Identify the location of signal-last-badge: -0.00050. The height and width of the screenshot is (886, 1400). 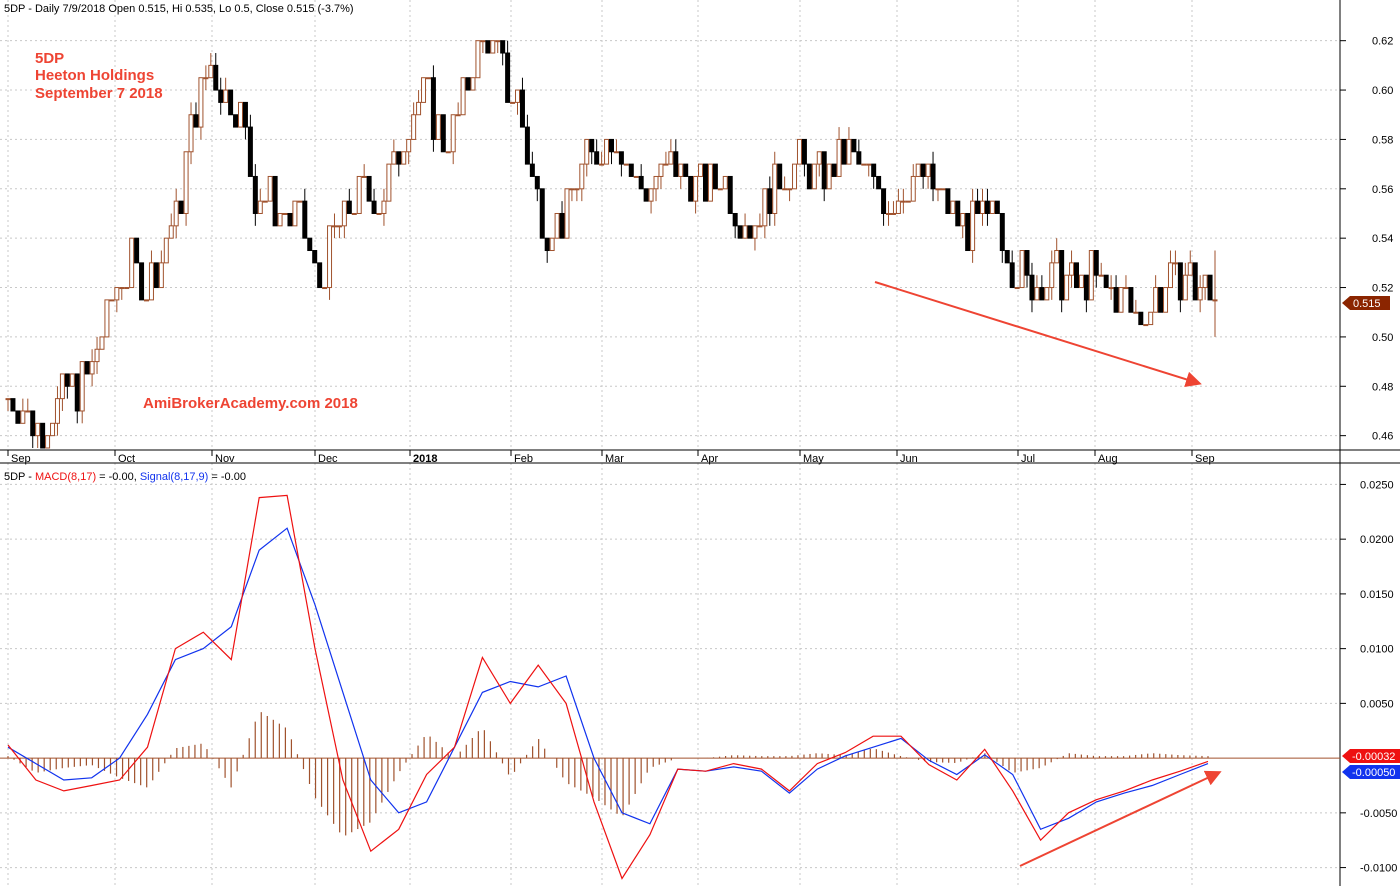
(1371, 772).